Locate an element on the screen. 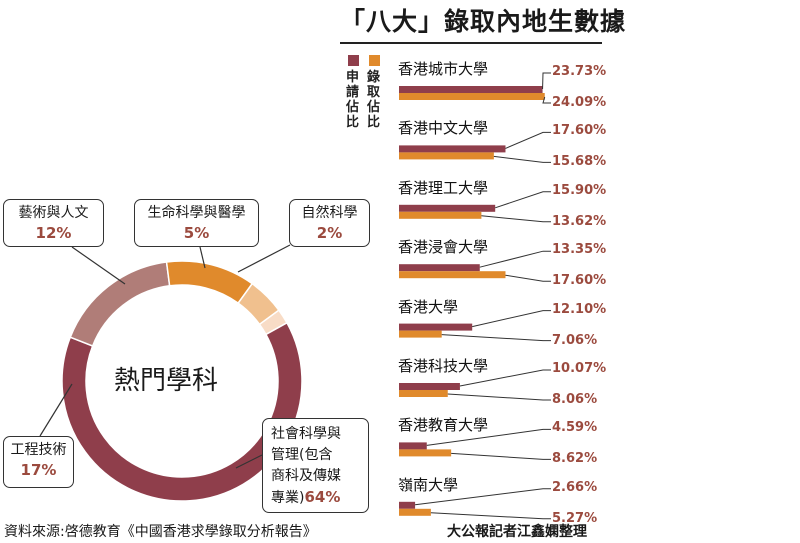 This screenshot has width=800, height=543. donut-label-social-1: 社會科學與 is located at coordinates (306, 434).